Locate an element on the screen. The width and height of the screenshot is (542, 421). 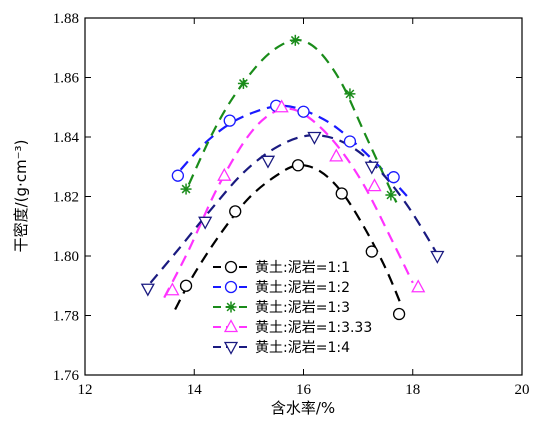
x-tick-label: 20 is located at coordinates (522, 390).